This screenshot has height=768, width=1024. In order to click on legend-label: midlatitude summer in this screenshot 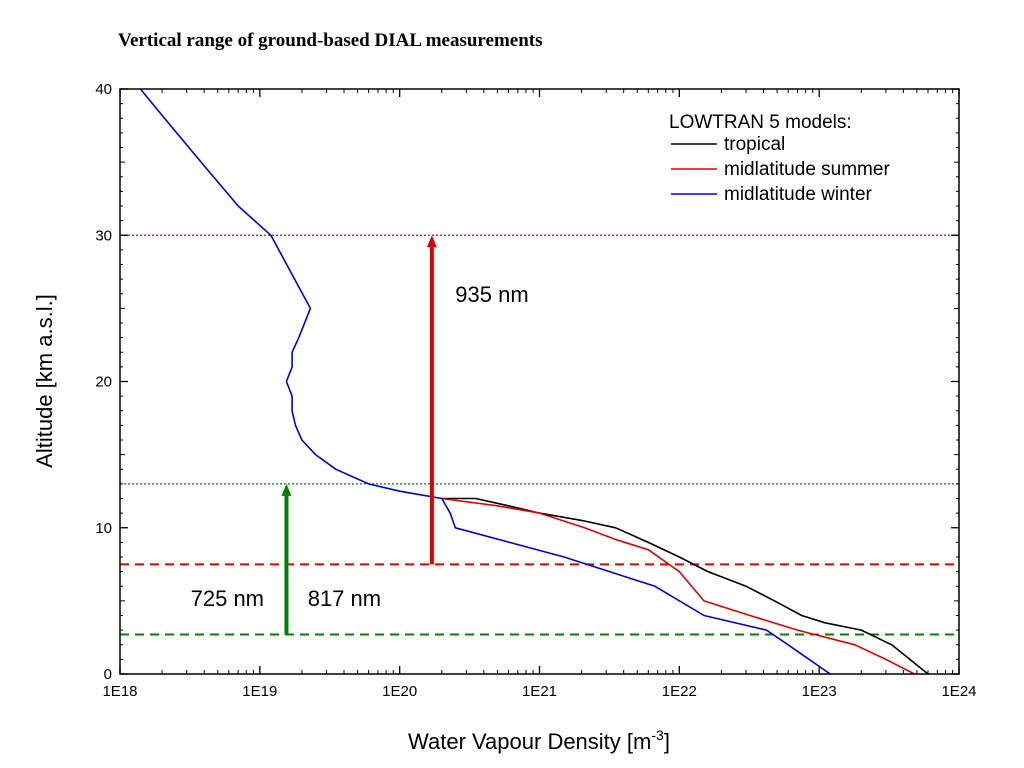, I will do `click(807, 169)`.